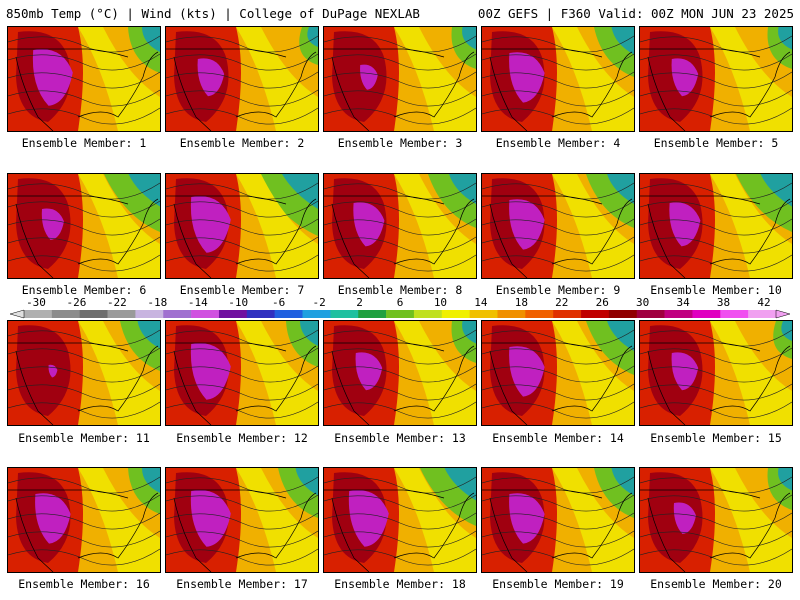 The width and height of the screenshot is (800, 600). I want to click on colorbar-tick-label: -18, so click(157, 302).